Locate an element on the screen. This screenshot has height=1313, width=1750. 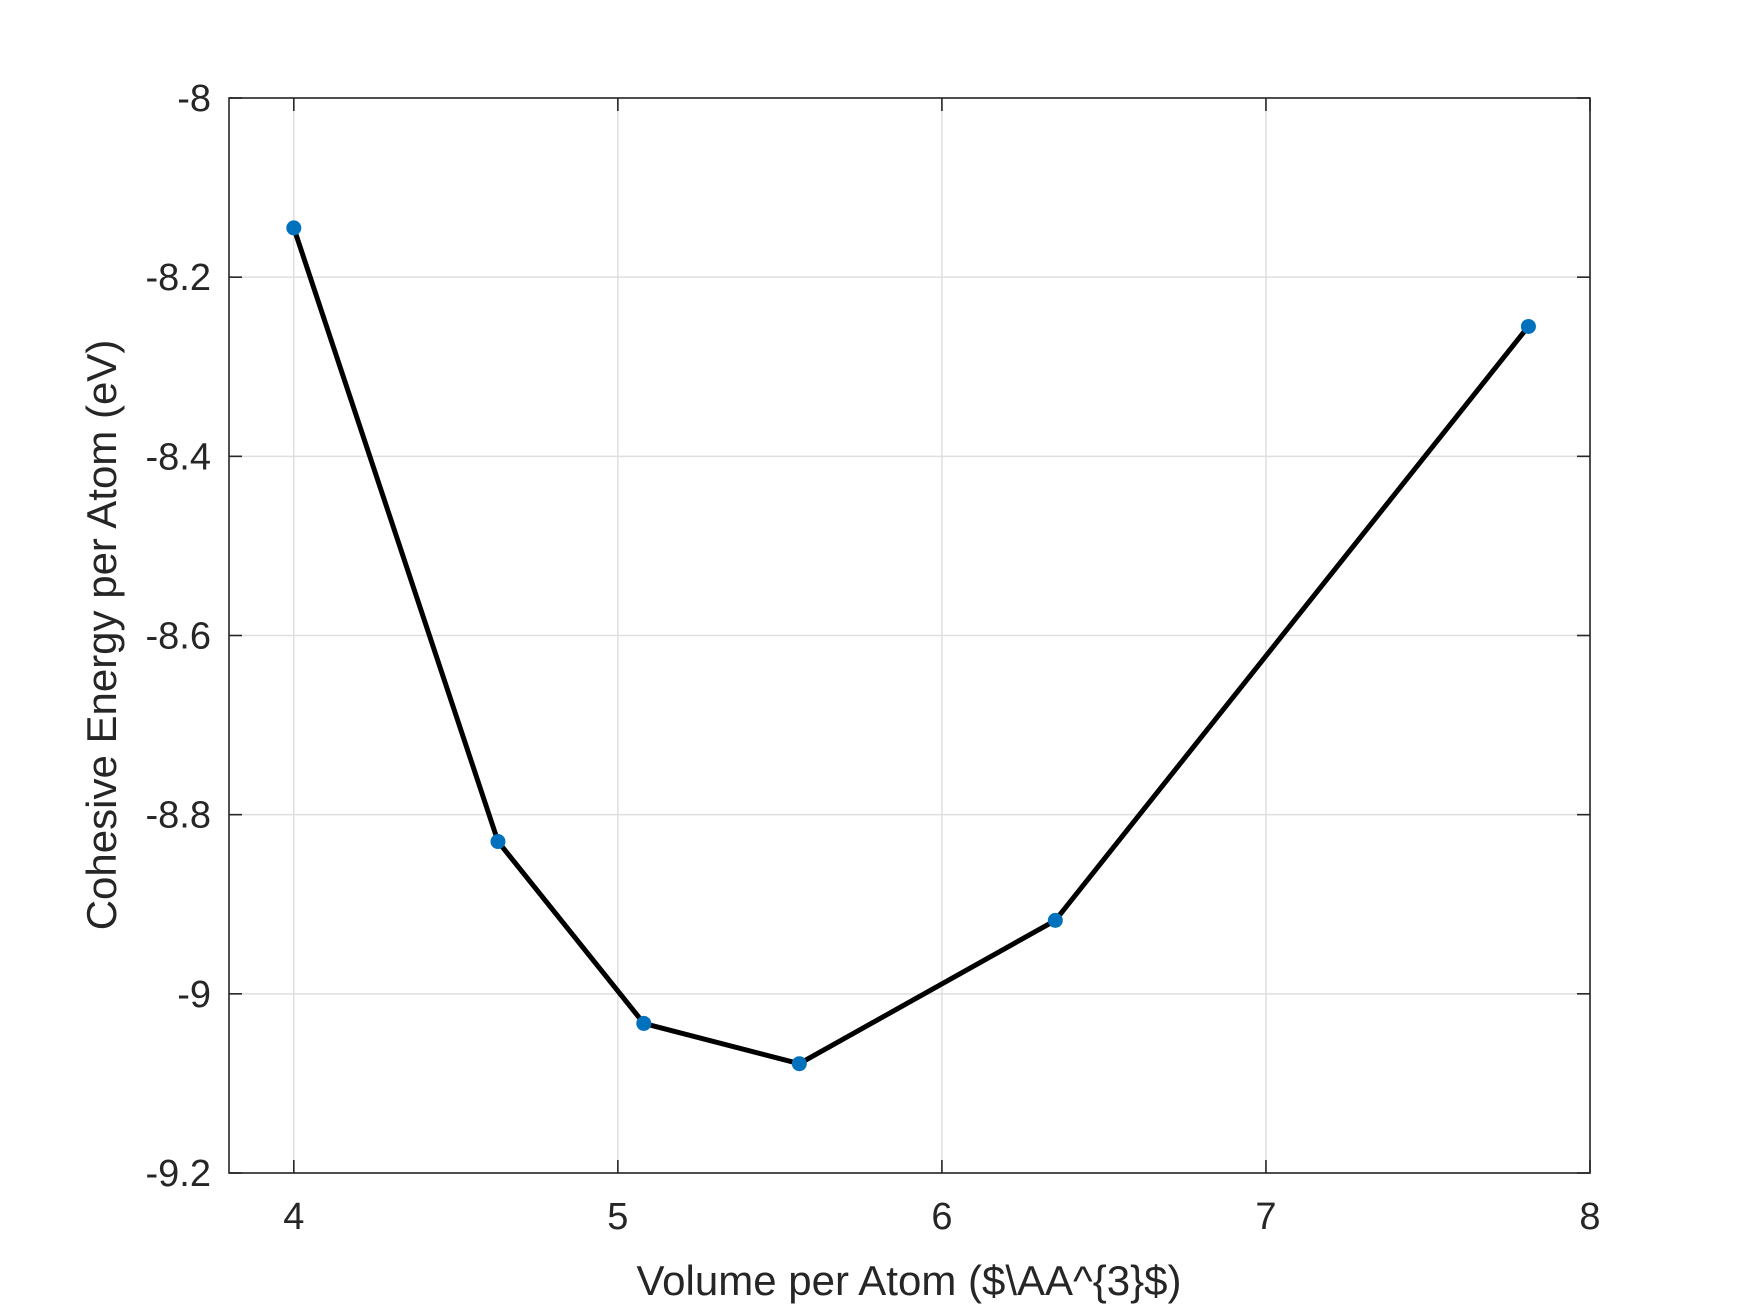
x-tick-label: 7 is located at coordinates (1265, 1217).